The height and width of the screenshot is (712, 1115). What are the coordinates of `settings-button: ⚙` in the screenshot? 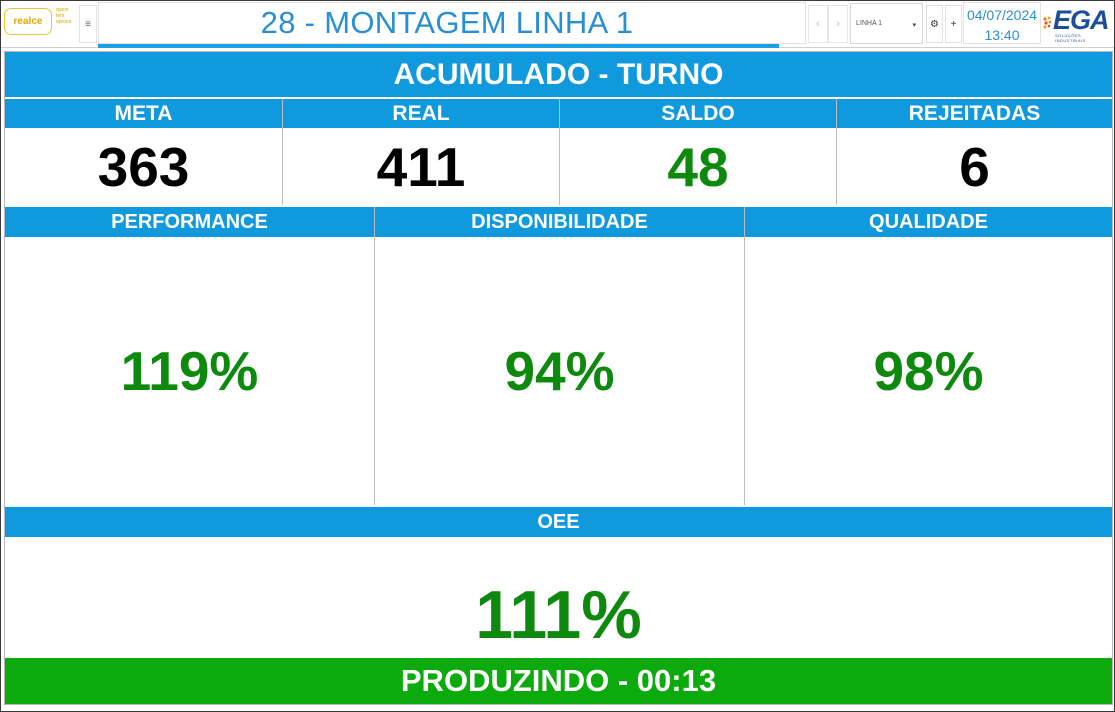 It's located at (934, 24).